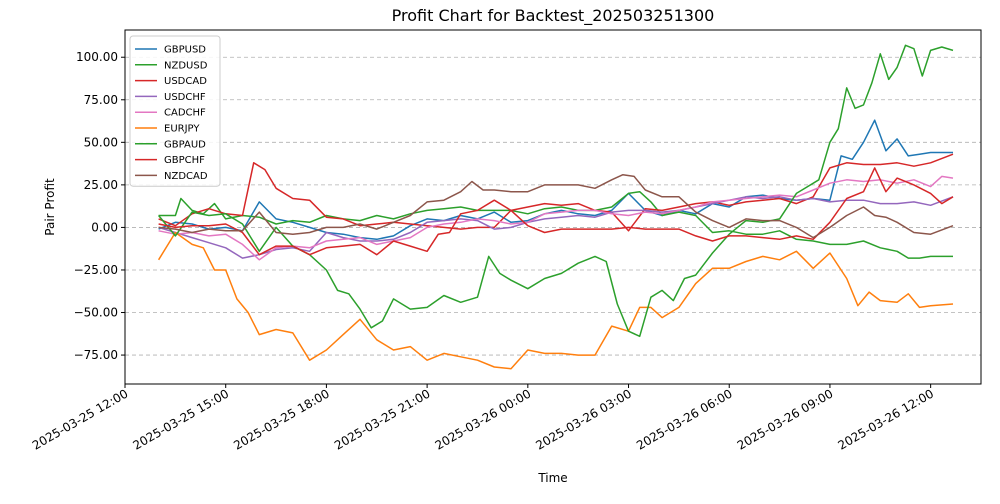  I want to click on x-tick-label: 2025-03-25 15:00, so click(181, 419).